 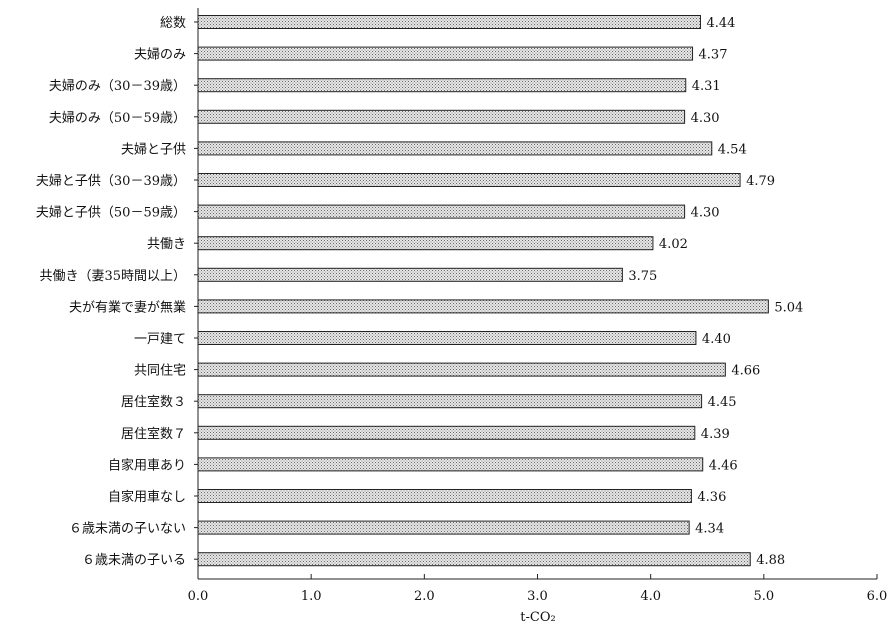 I want to click on category-label: 夫婦のみ, so click(x=160, y=55).